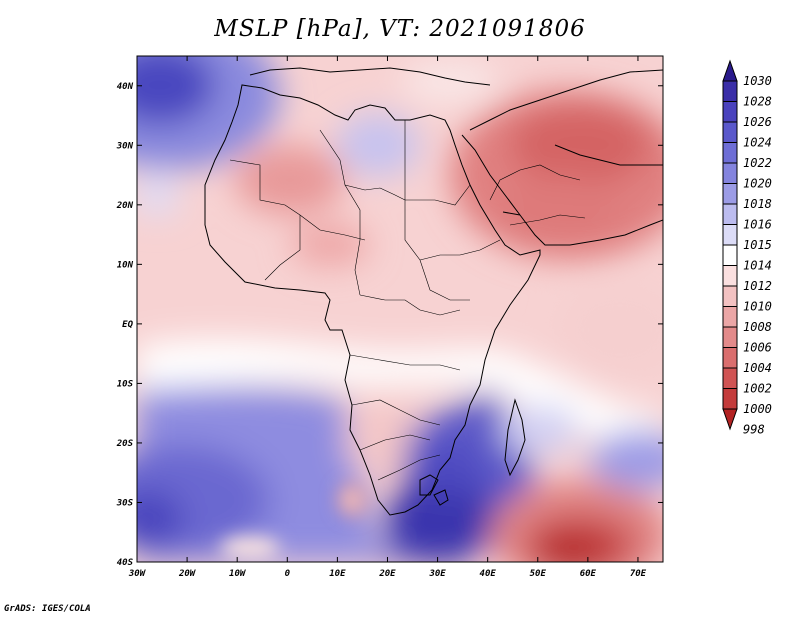 Image resolution: width=800 pixels, height=618 pixels. I want to click on colorbar-label: 1028, so click(757, 102).